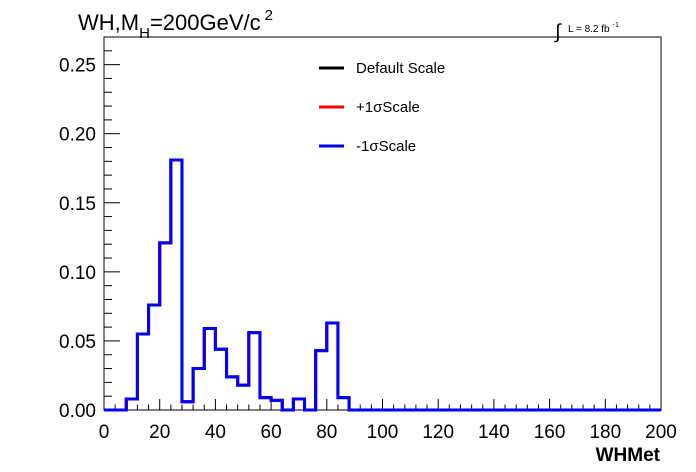 The width and height of the screenshot is (696, 472). I want to click on y-tick-label: 0.15, so click(77, 204).